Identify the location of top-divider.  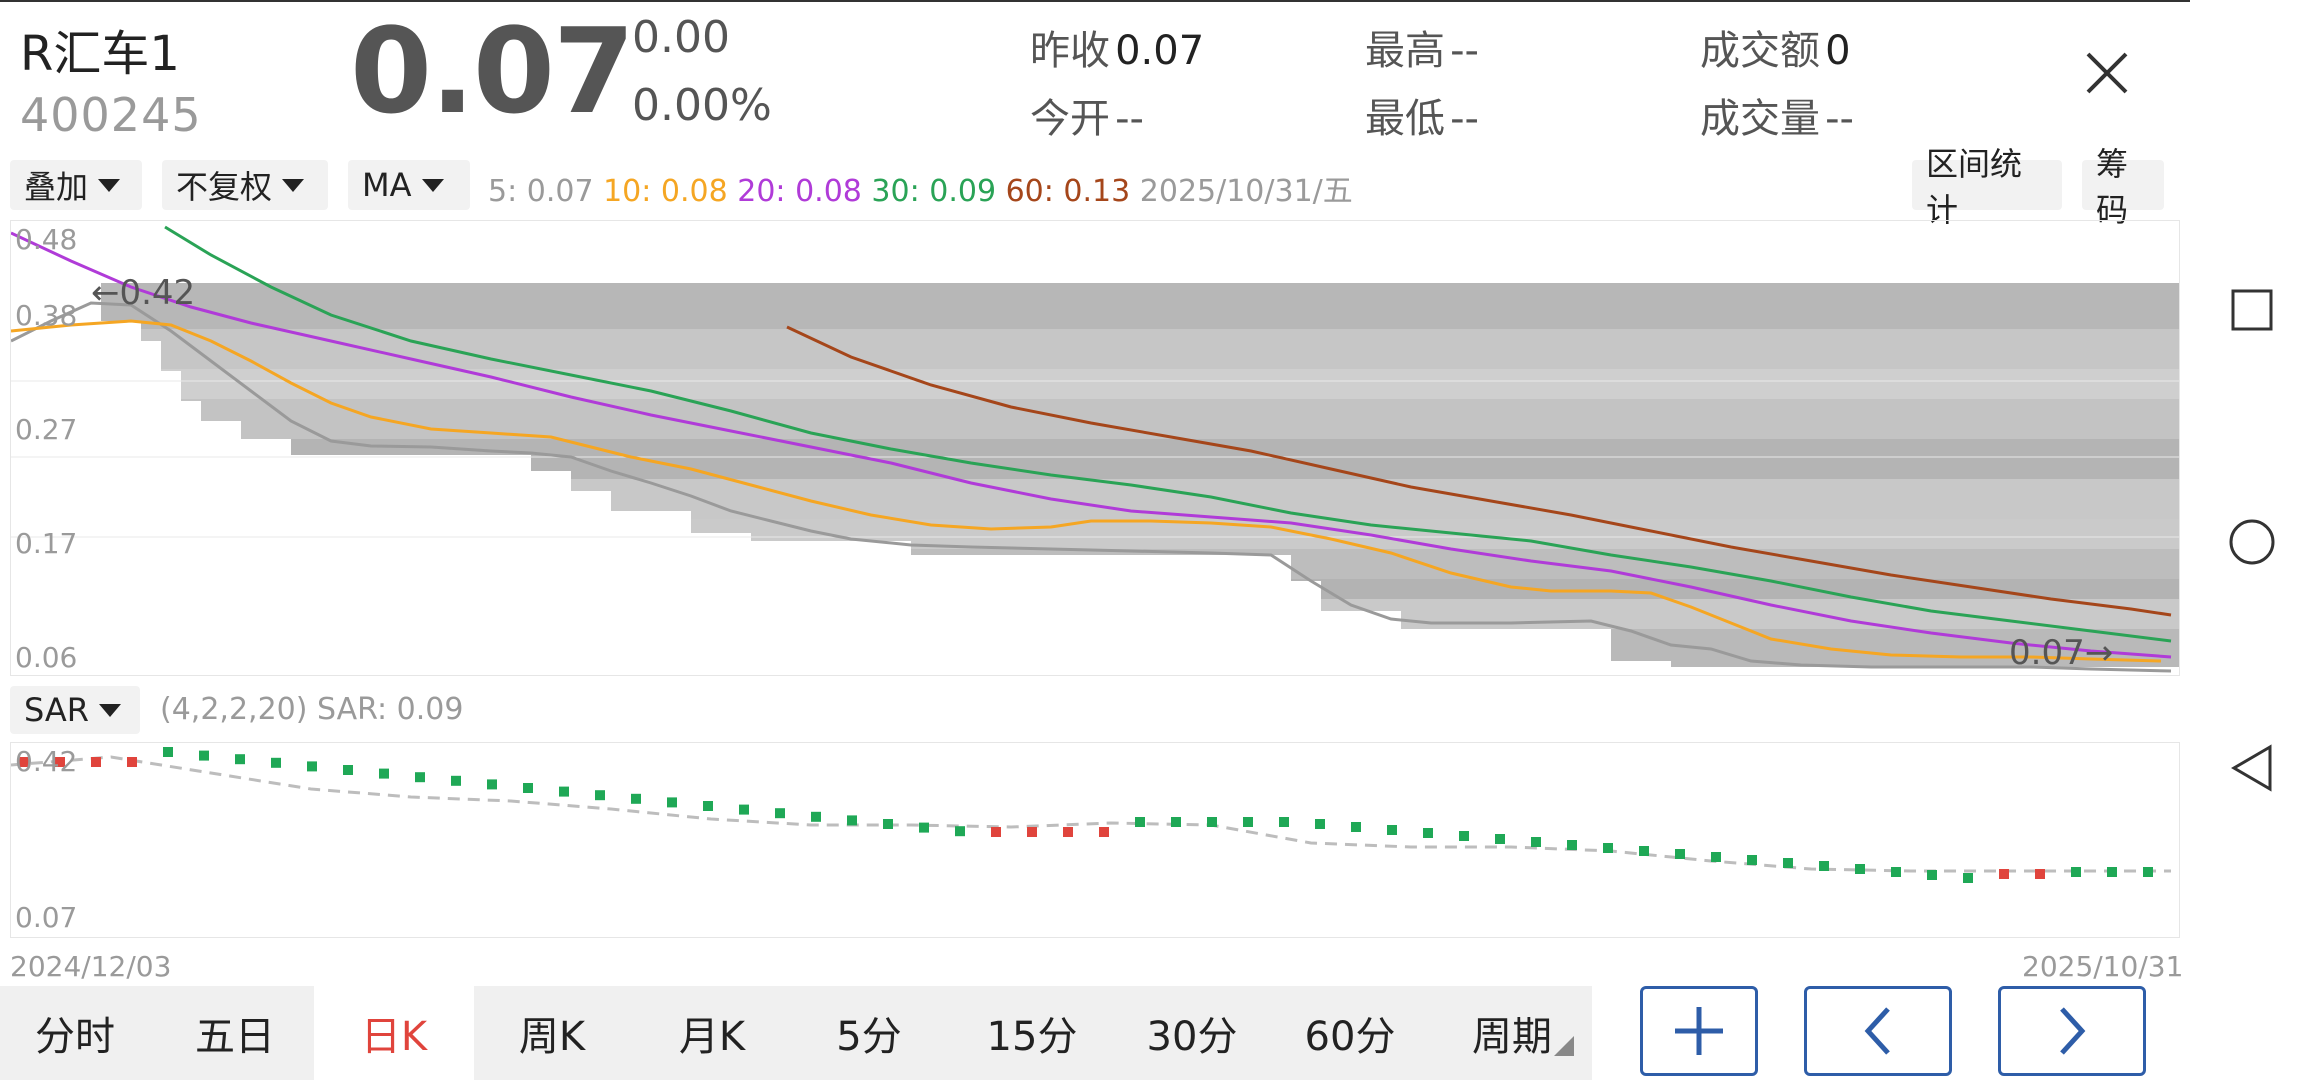
(1153, 1).